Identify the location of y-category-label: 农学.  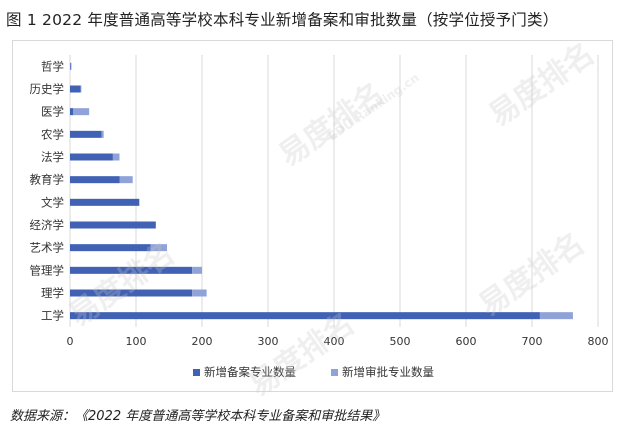
(52, 134).